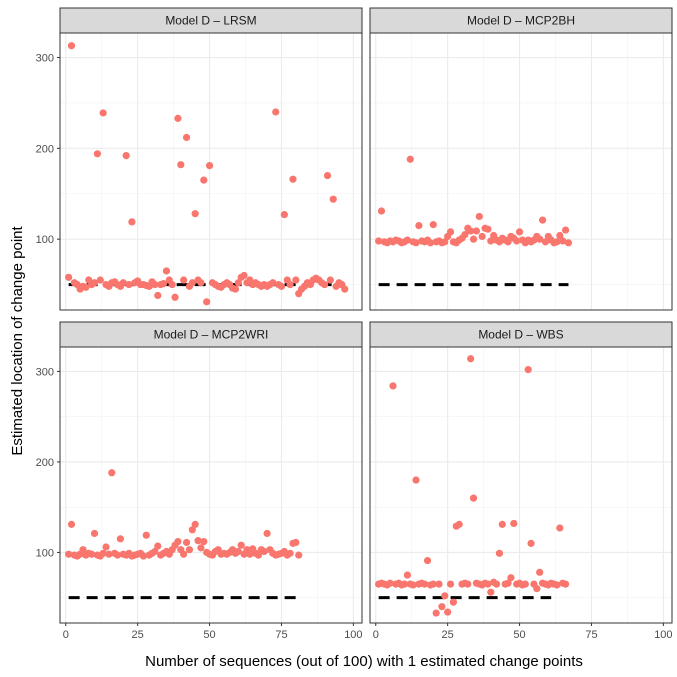  I want to click on x-tick-label: 25, so click(138, 635).